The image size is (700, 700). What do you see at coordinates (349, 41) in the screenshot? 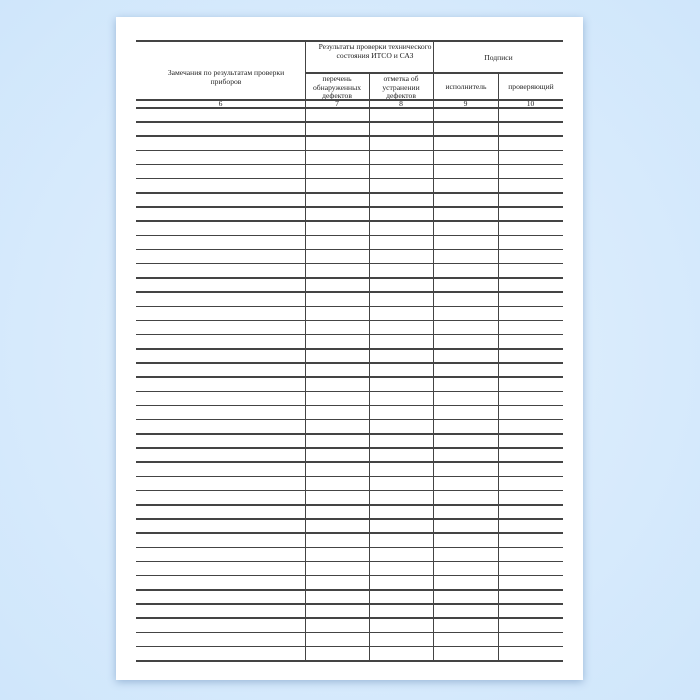
I see `table-top-border` at bounding box center [349, 41].